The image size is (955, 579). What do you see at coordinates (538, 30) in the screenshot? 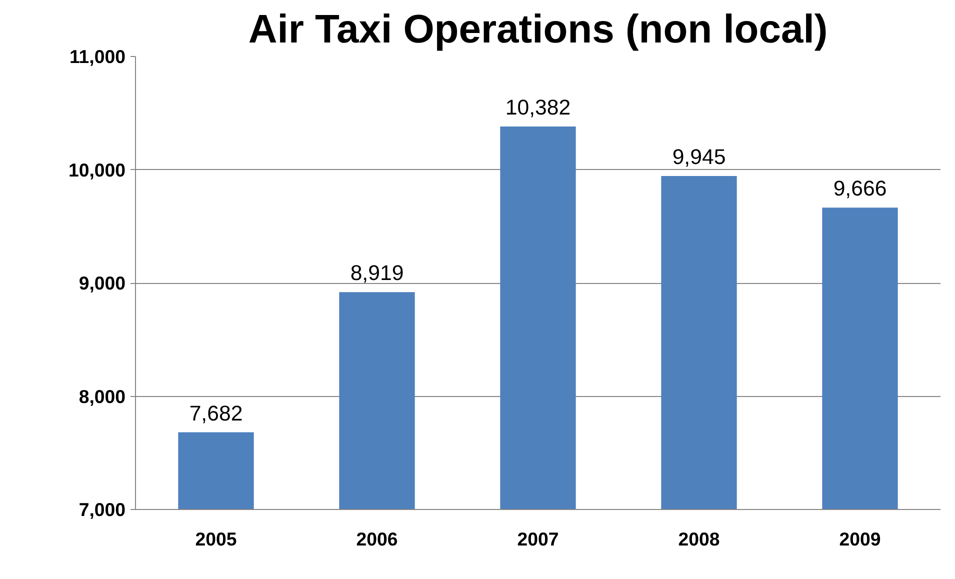
I see `chart-title: Air Taxi Operations (non local)` at bounding box center [538, 30].